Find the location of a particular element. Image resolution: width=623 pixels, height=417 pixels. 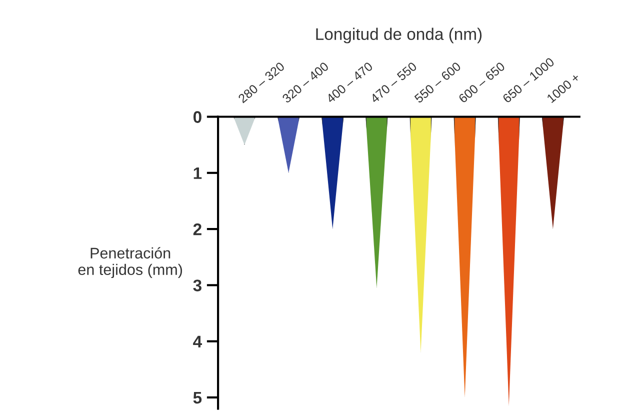

y-tick-label: 1 is located at coordinates (198, 173).